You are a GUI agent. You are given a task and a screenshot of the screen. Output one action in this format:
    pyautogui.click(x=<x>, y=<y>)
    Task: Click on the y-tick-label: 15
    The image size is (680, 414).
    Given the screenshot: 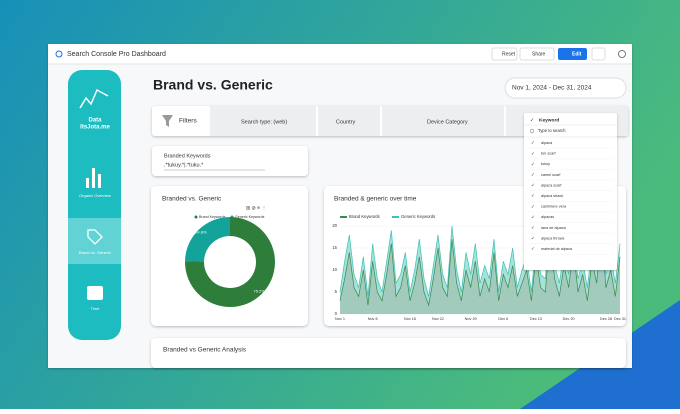 What is the action you would take?
    pyautogui.click(x=334, y=247)
    